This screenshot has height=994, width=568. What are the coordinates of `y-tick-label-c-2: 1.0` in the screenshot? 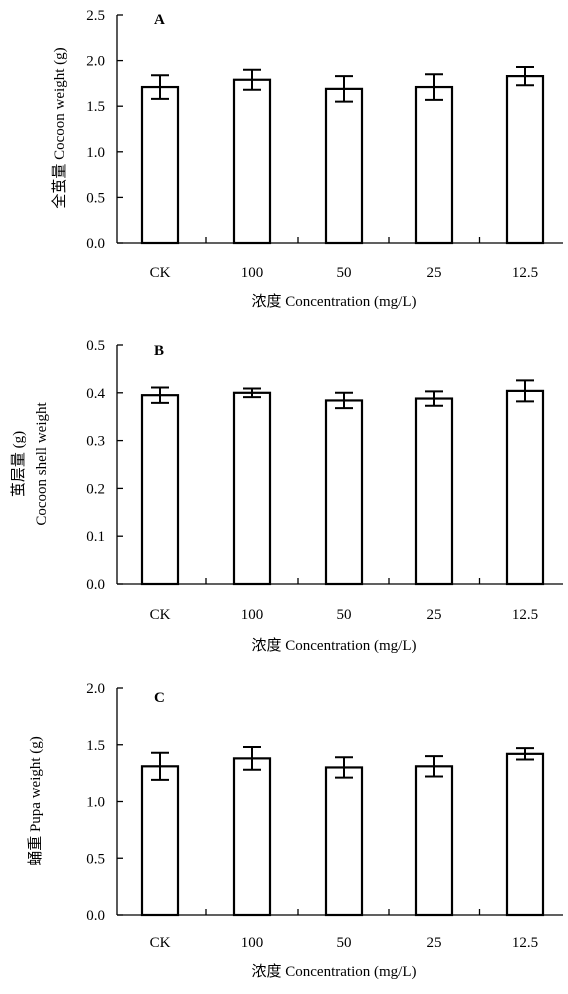 It's located at (95, 803).